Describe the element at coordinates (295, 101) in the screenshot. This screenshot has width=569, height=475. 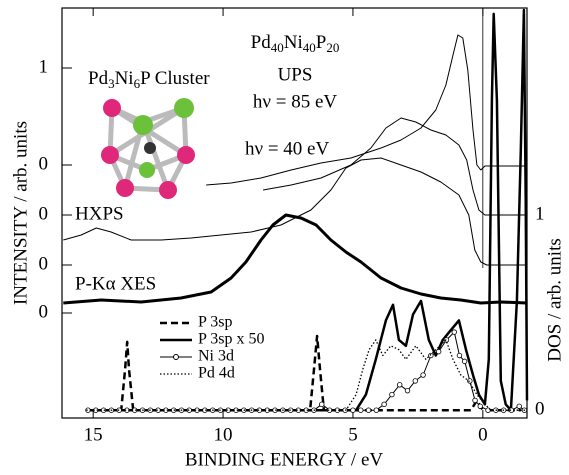
I see `annotation: hν = 85 eV` at that location.